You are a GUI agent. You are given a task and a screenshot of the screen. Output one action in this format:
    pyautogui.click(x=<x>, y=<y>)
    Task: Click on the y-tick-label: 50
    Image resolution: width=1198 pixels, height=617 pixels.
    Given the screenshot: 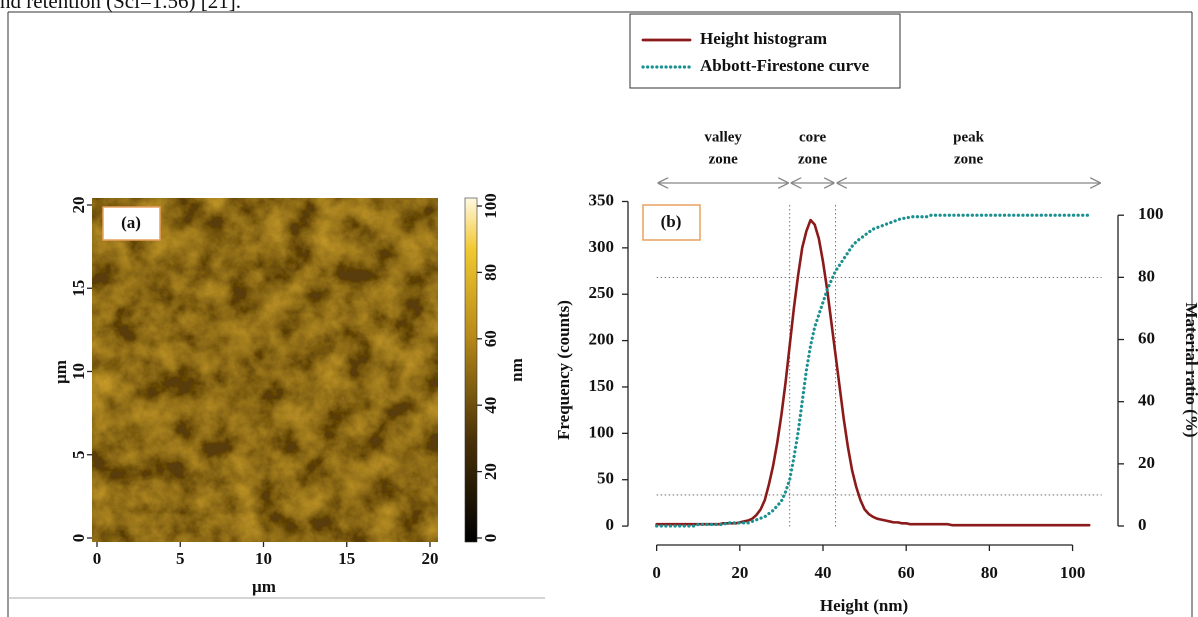 What is the action you would take?
    pyautogui.click(x=605, y=478)
    